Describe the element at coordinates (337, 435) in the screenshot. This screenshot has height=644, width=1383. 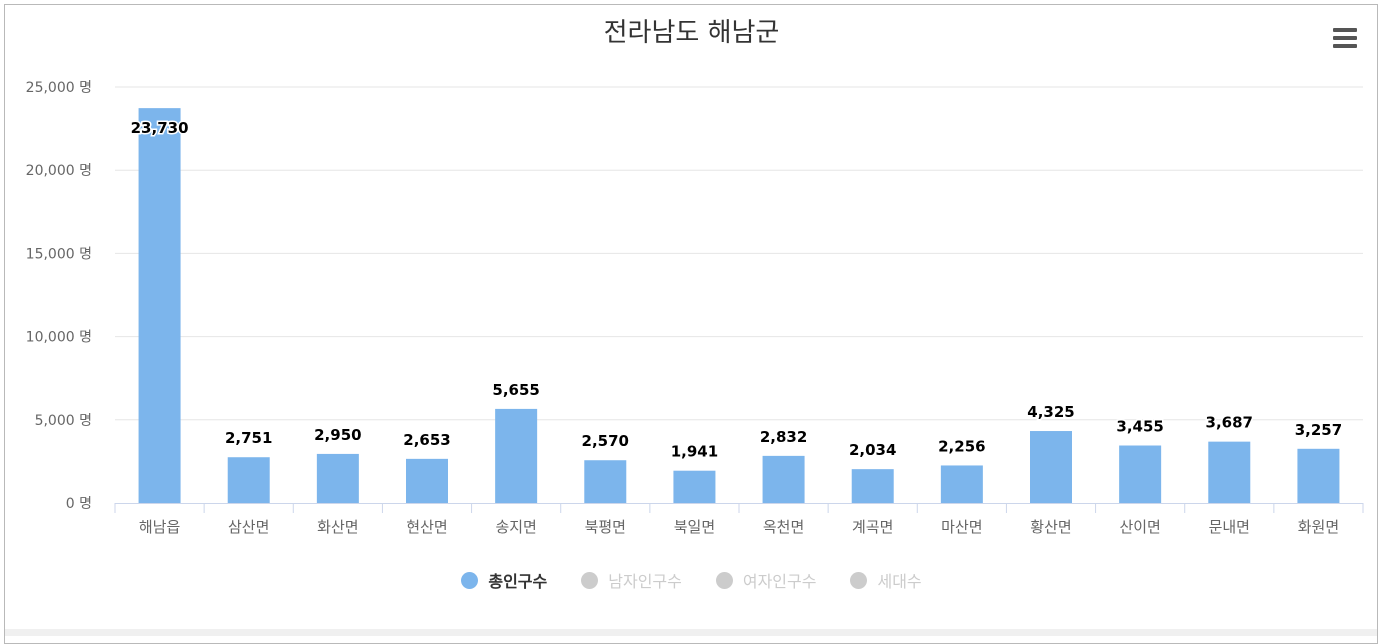
I see `data-label: 2,950` at that location.